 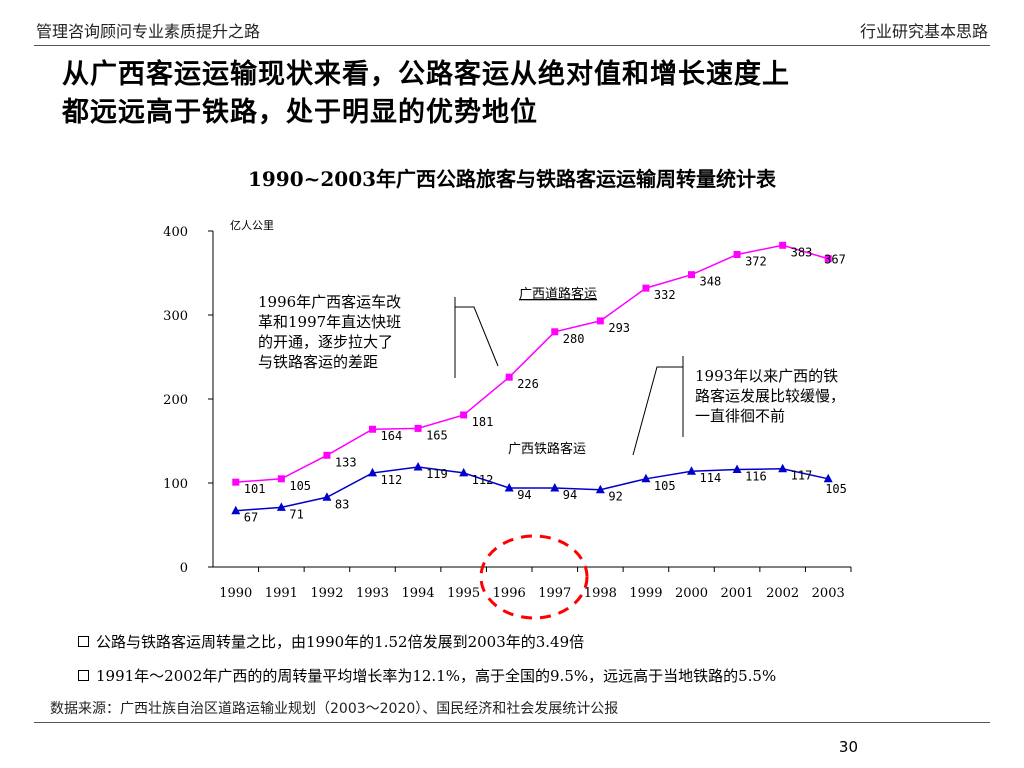 What do you see at coordinates (437, 435) in the screenshot?
I see `road-value-label: 165` at bounding box center [437, 435].